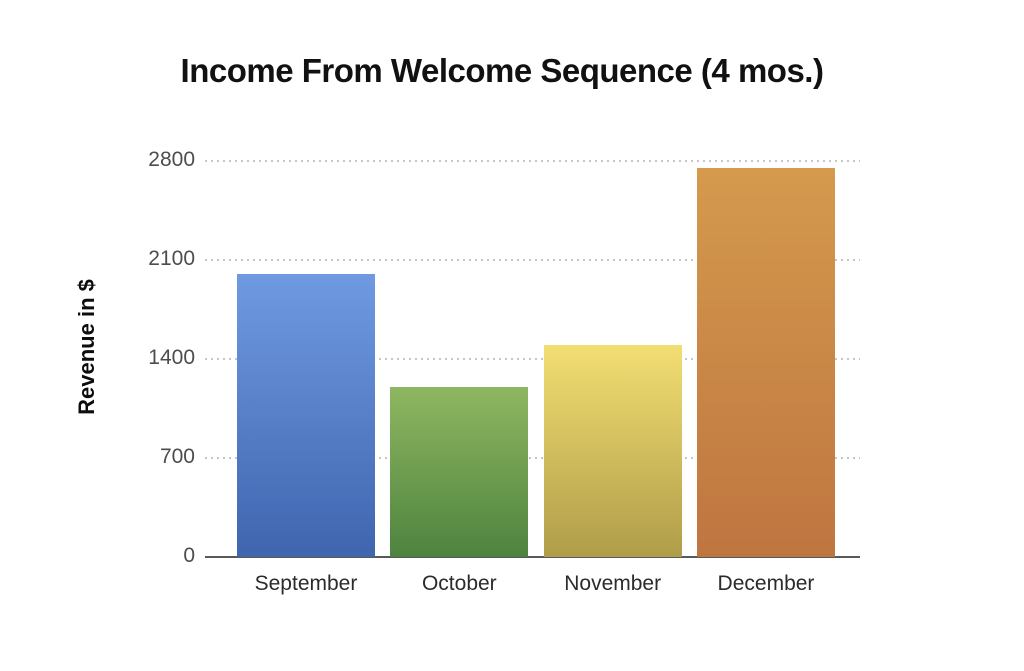 This screenshot has height=671, width=1024. What do you see at coordinates (306, 583) in the screenshot?
I see `x-tick-label-september: September` at bounding box center [306, 583].